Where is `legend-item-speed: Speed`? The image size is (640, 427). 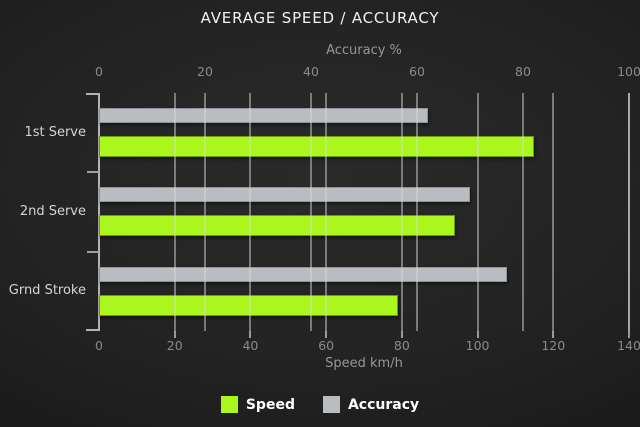
legend-item-speed: Speed is located at coordinates (257, 404).